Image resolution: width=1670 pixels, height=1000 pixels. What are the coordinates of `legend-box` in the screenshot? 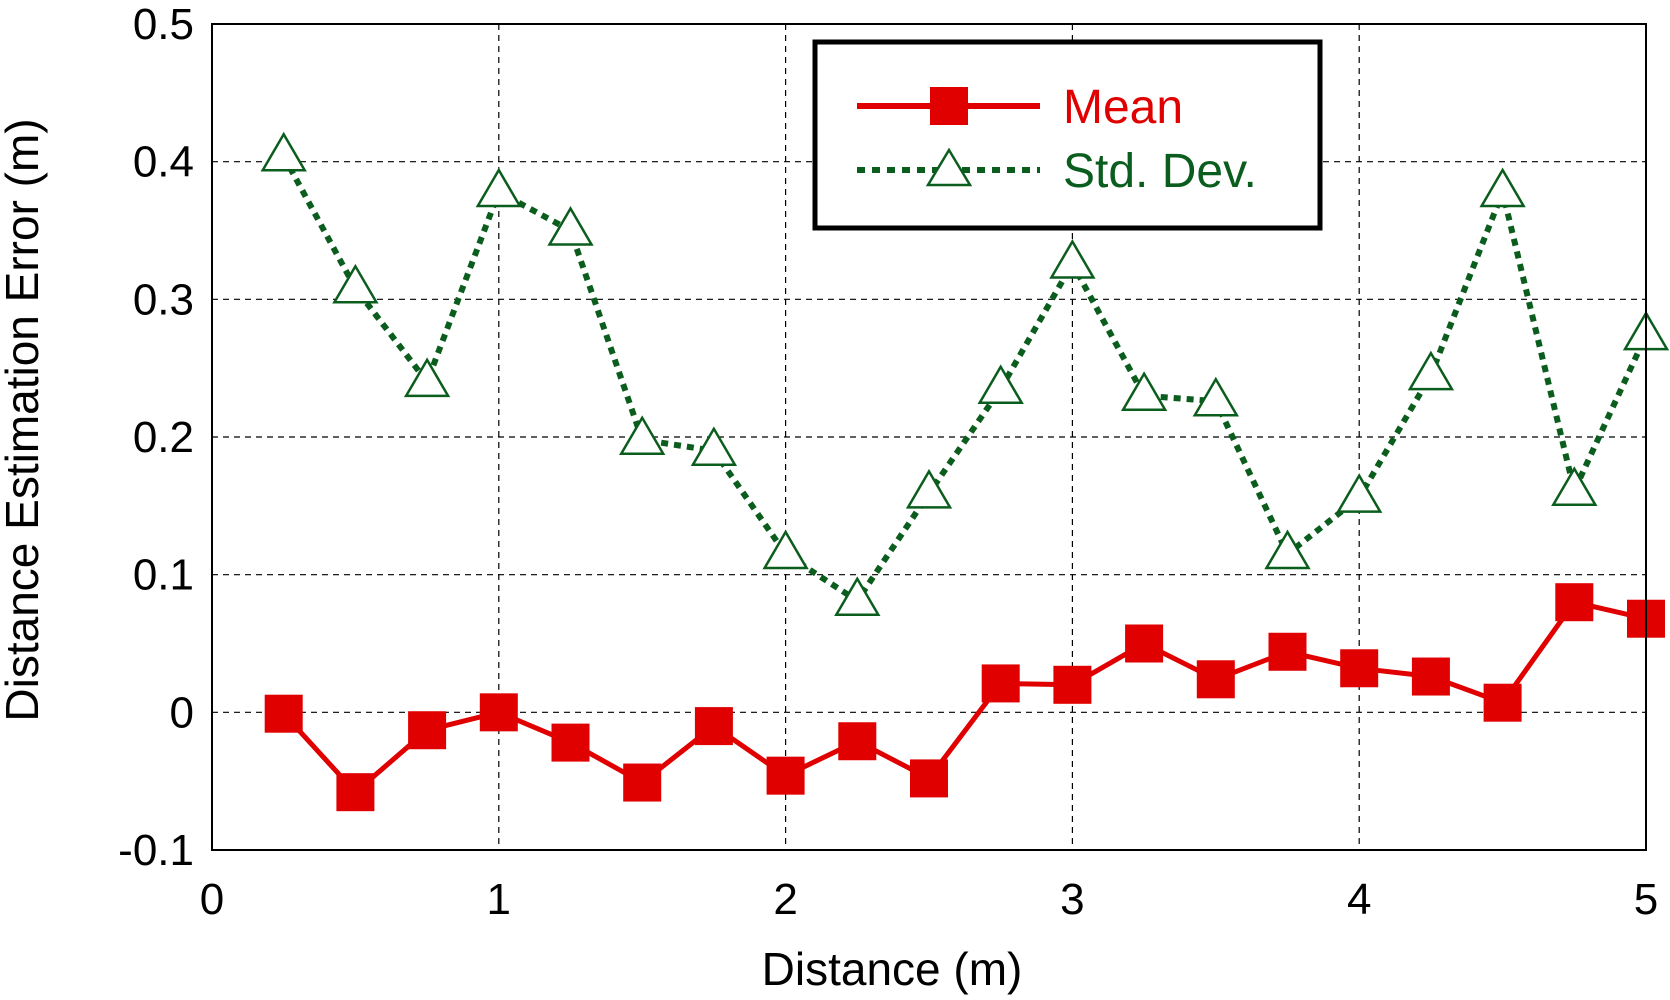 It's located at (1067, 135).